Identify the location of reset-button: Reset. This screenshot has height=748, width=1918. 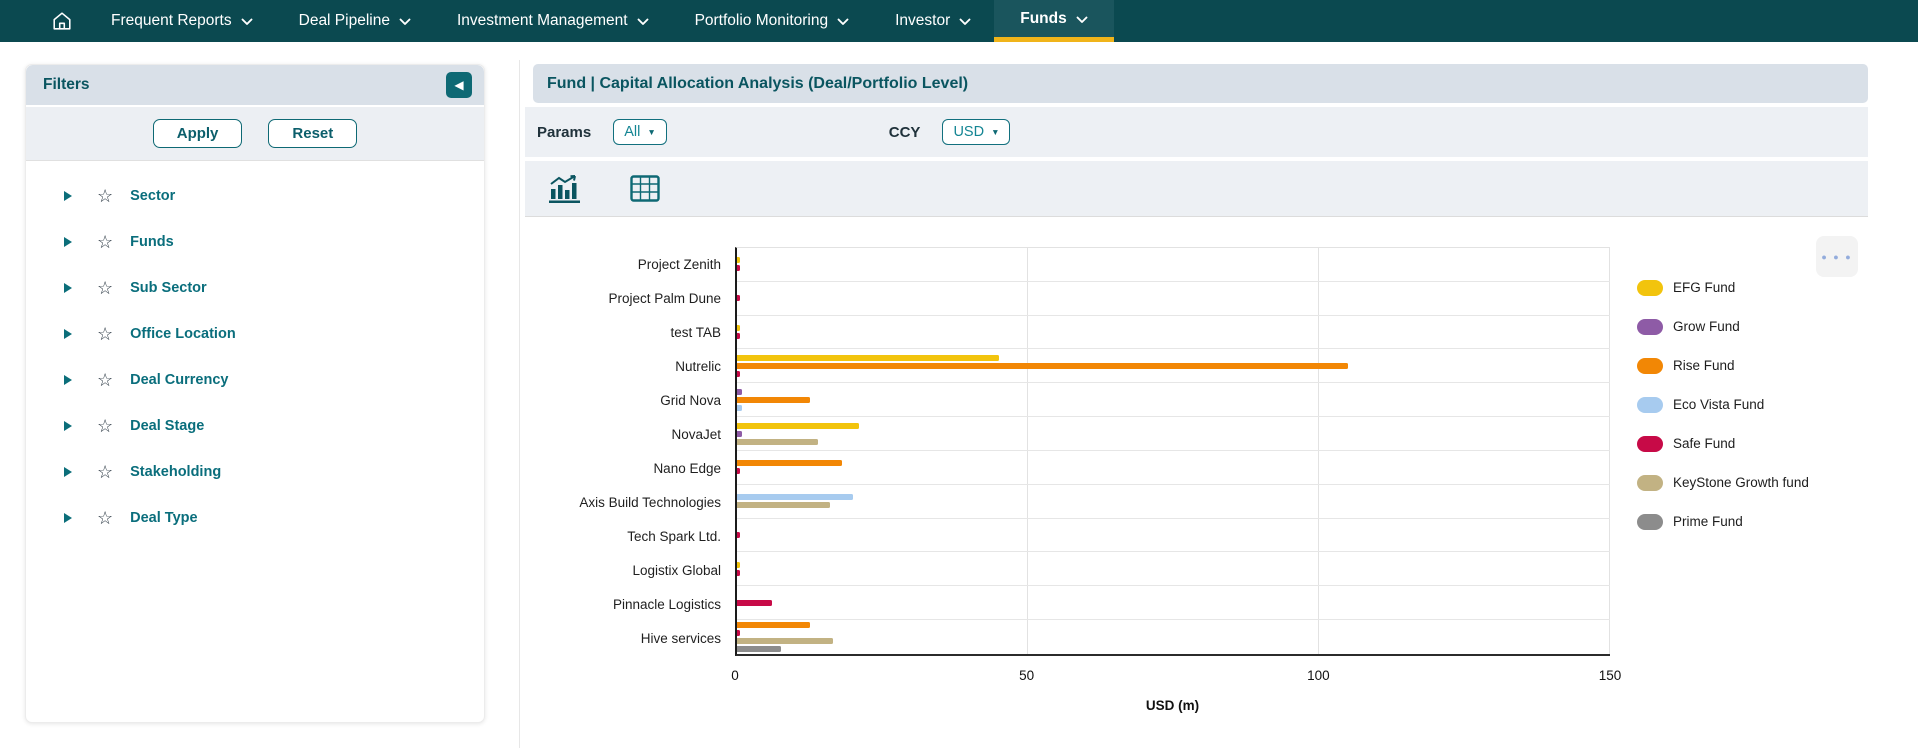
(313, 133).